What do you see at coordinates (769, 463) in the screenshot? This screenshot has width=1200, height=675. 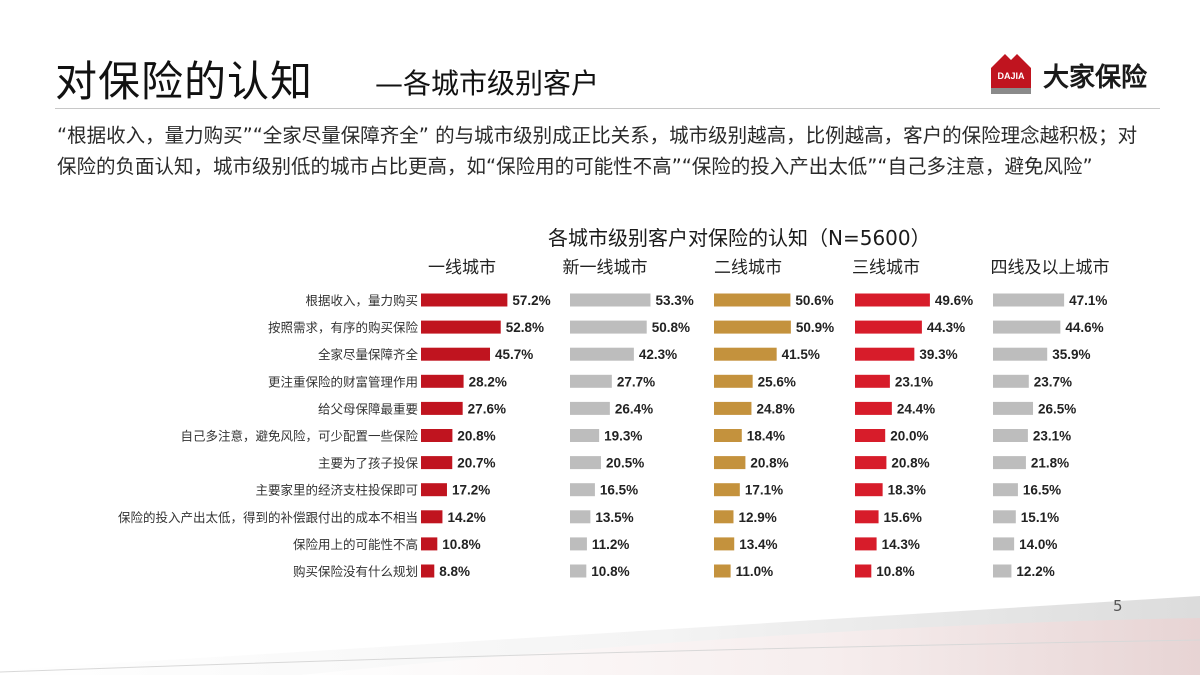 I see `value-label-2-6: 20.8%` at bounding box center [769, 463].